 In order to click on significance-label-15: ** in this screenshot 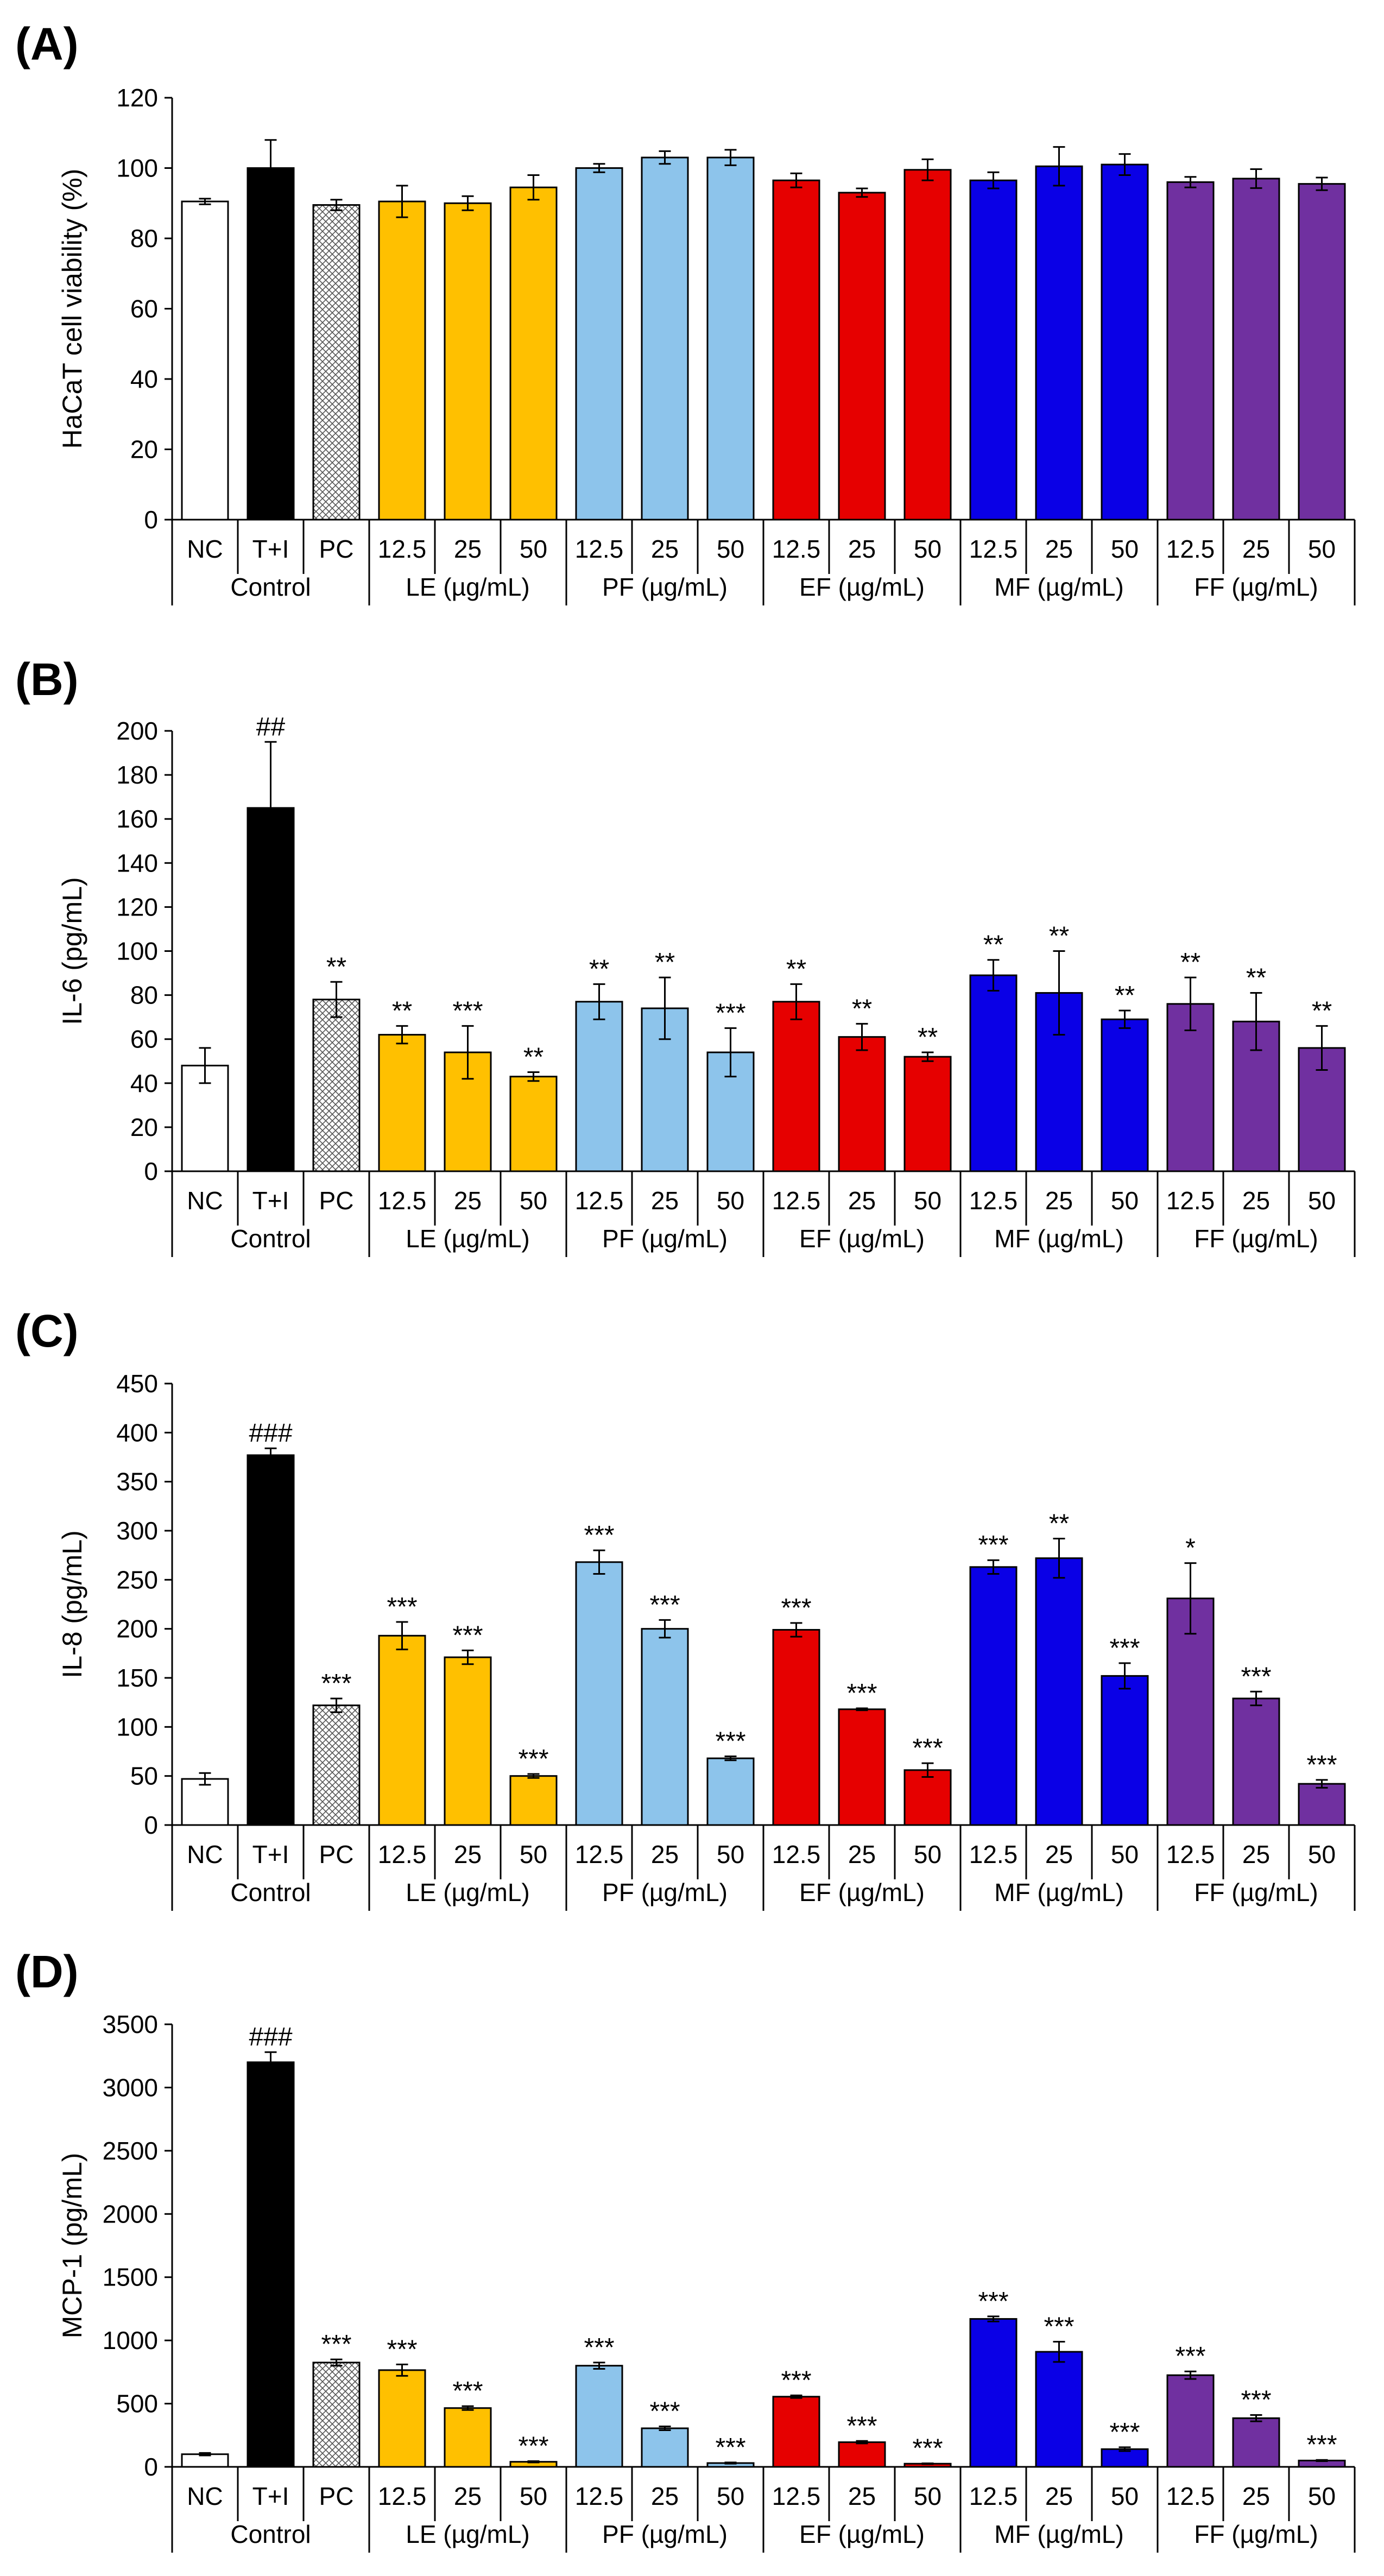, I will do `click(1190, 963)`.